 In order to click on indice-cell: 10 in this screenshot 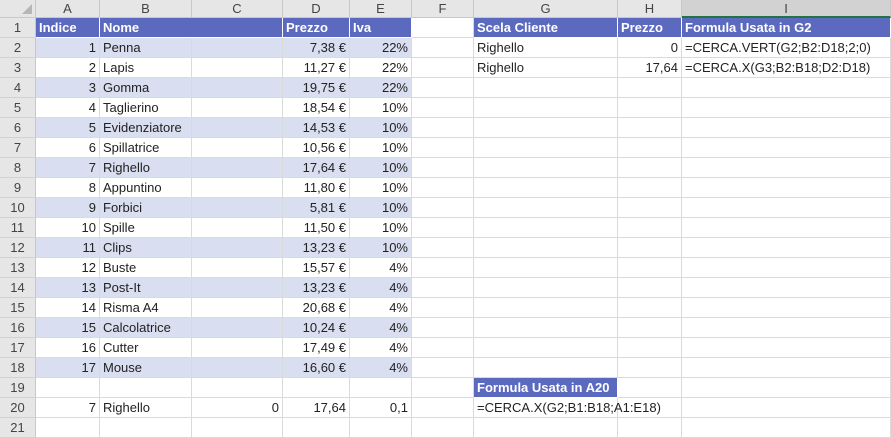, I will do `click(68, 228)`.